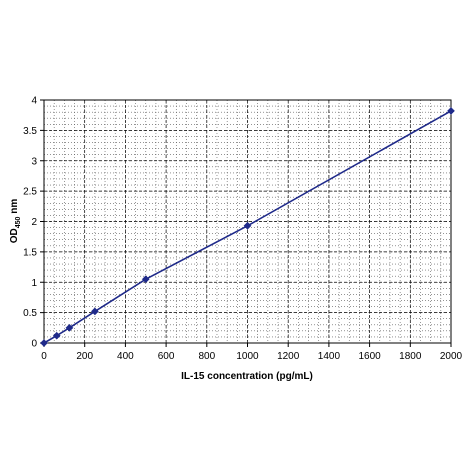 Image resolution: width=473 pixels, height=473 pixels. Describe the element at coordinates (206, 356) in the screenshot. I see `x-tick-label: 800` at that location.